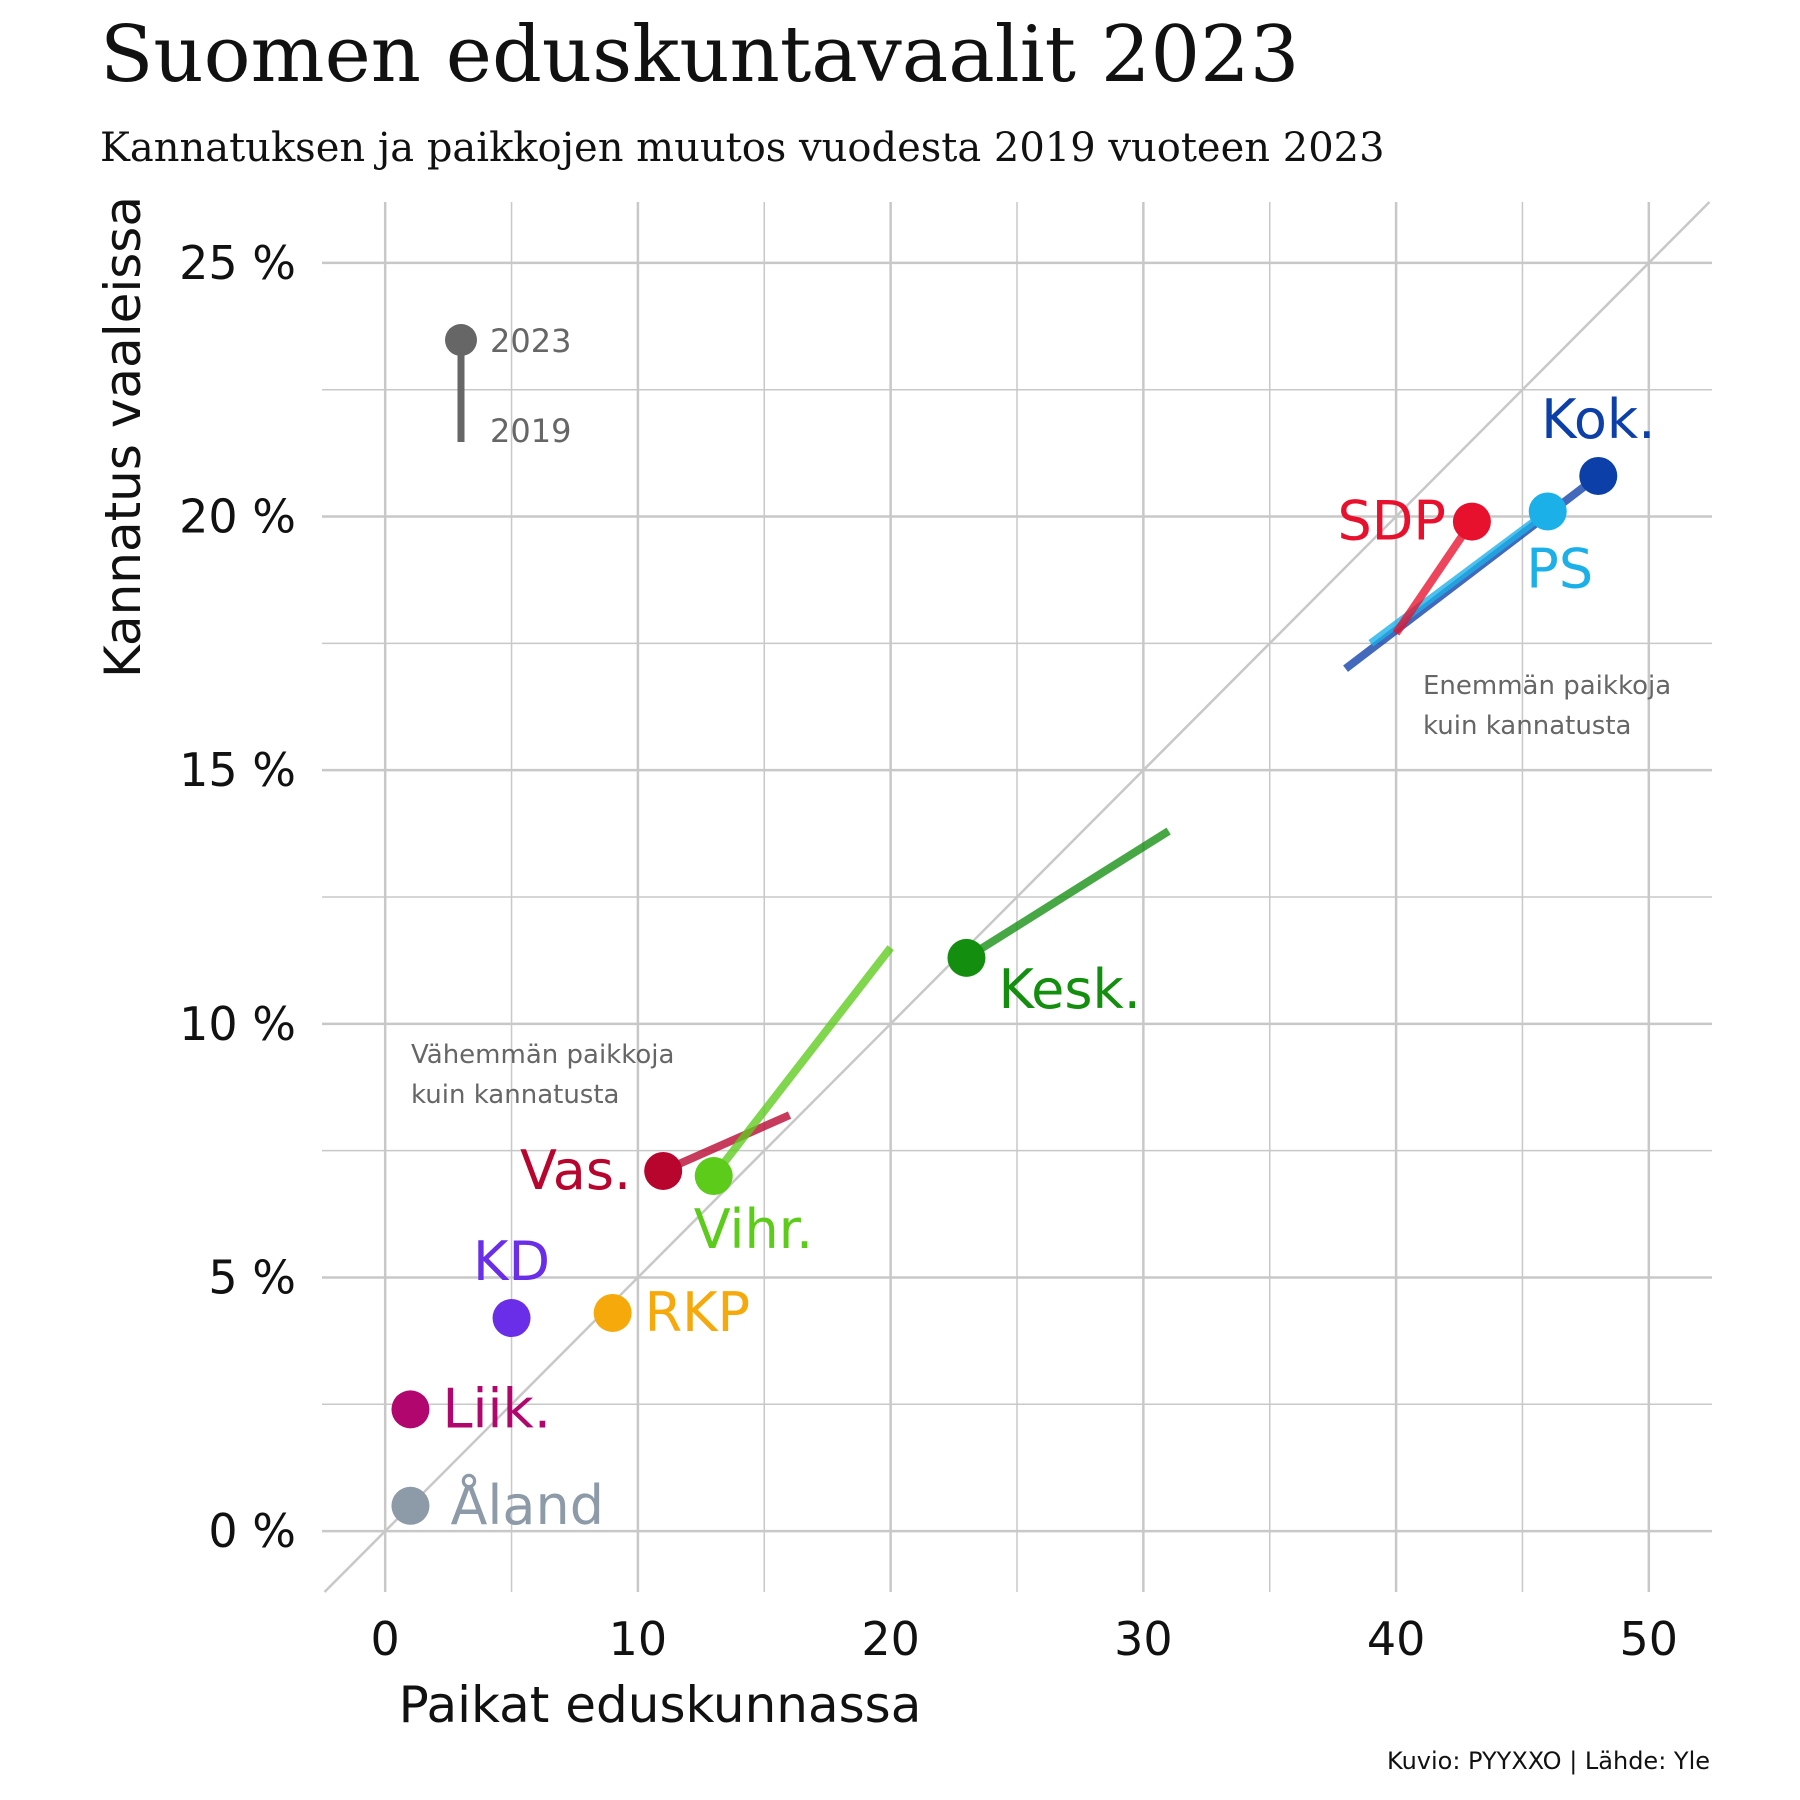 Image resolution: width=1800 pixels, height=1800 pixels. Describe the element at coordinates (461, 340) in the screenshot. I see `legend-2023-dot` at that location.